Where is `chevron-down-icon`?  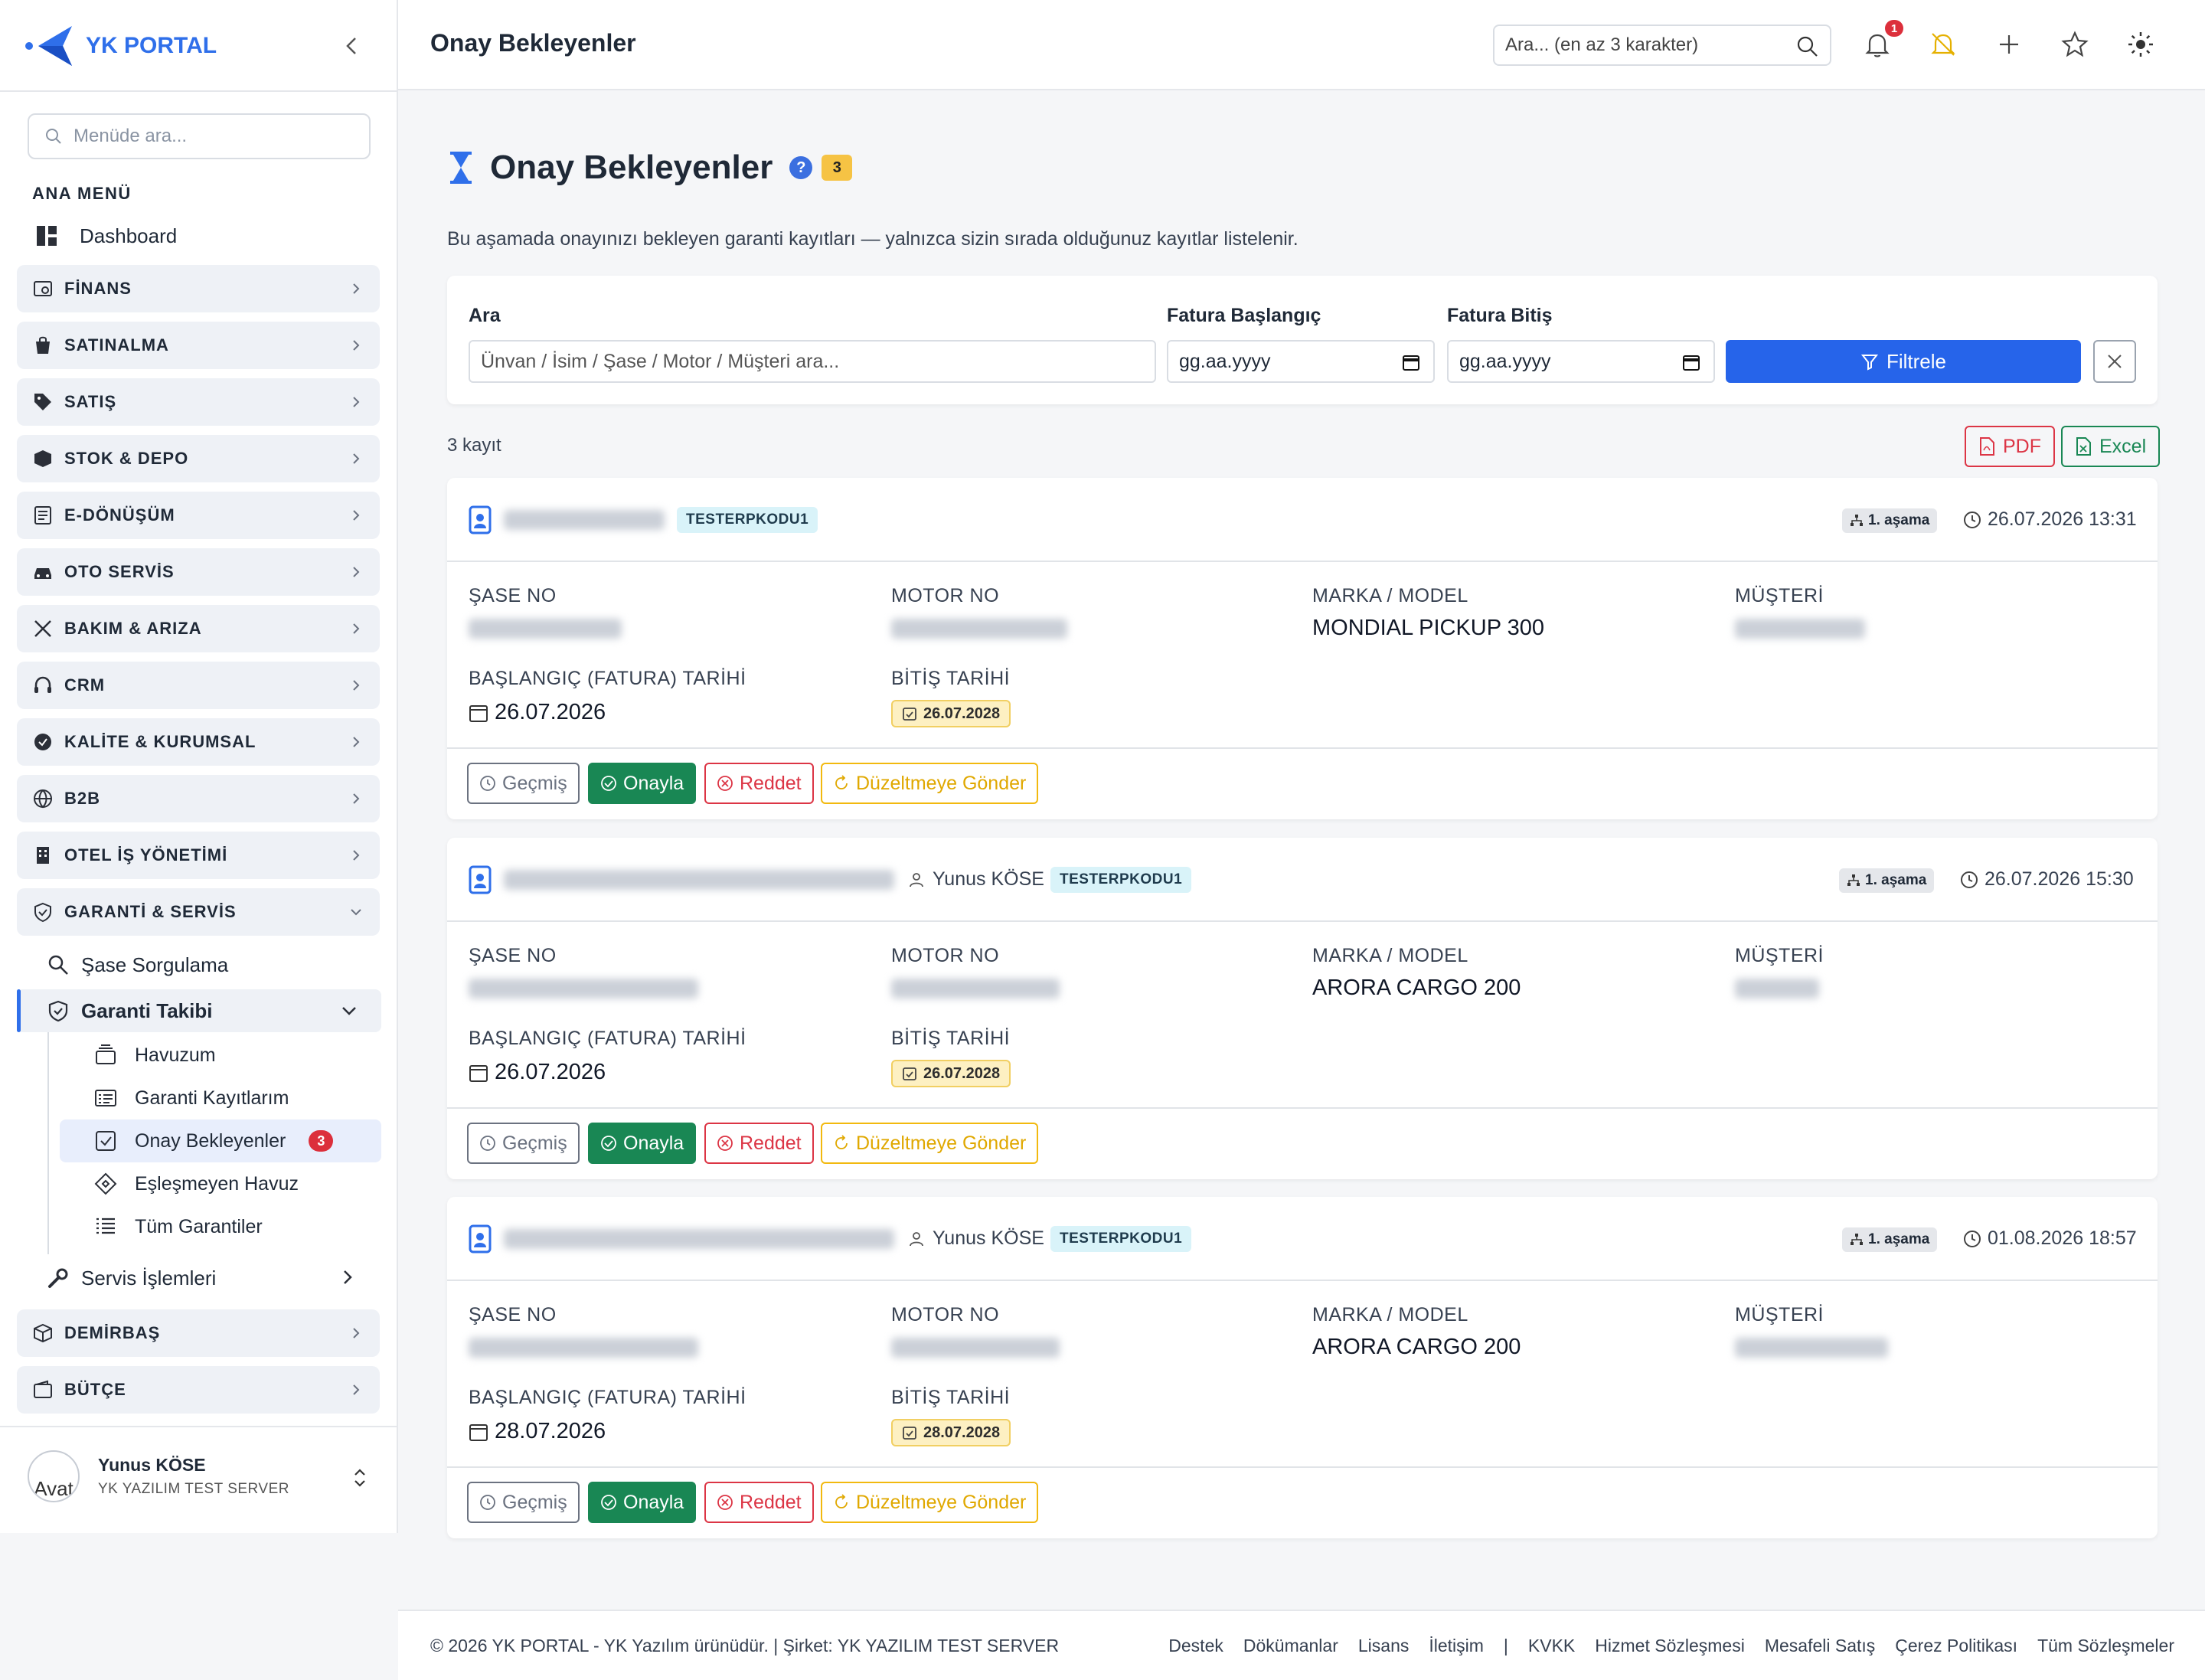 chevron-down-icon is located at coordinates (349, 1011).